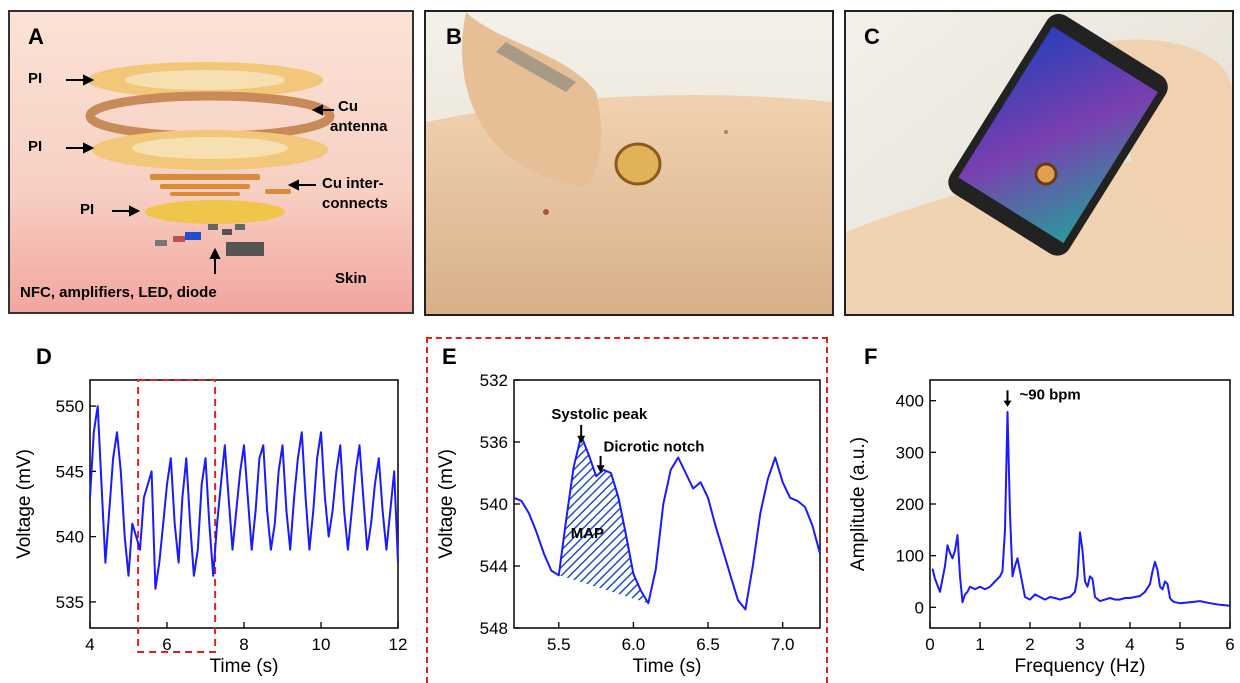  Describe the element at coordinates (979, 644) in the screenshot. I see `x-tick-label: 1` at that location.